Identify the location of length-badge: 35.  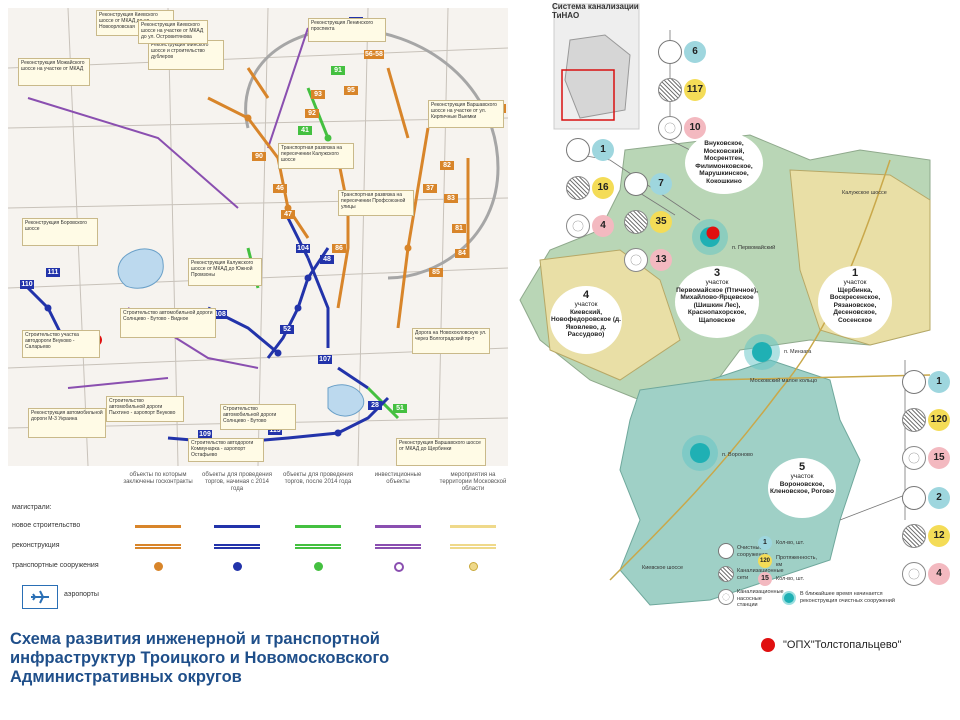
(661, 222).